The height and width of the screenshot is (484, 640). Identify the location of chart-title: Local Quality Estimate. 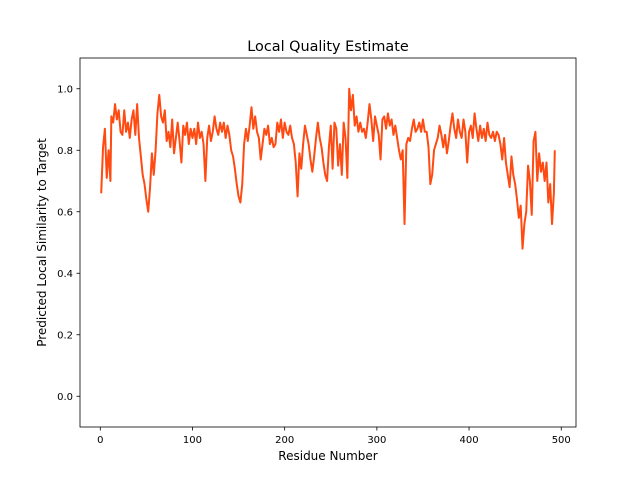
(328, 47).